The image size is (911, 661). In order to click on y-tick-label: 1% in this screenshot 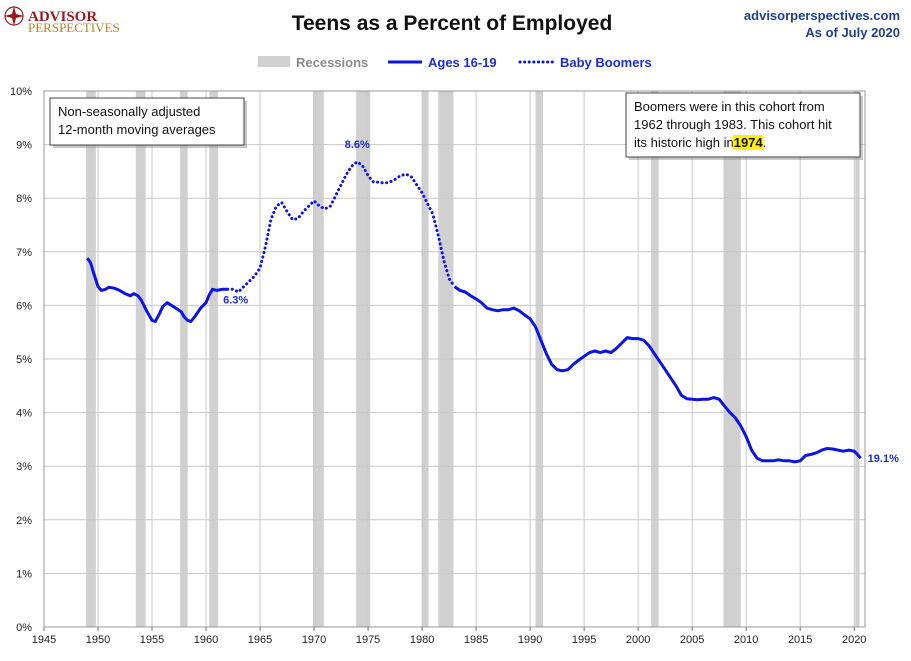, I will do `click(24, 574)`.